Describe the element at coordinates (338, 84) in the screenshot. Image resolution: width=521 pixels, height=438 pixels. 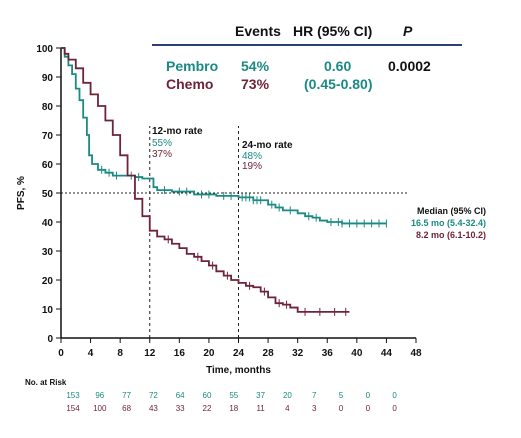
I see `group-pembro-ci: (0.45-0.80)` at that location.